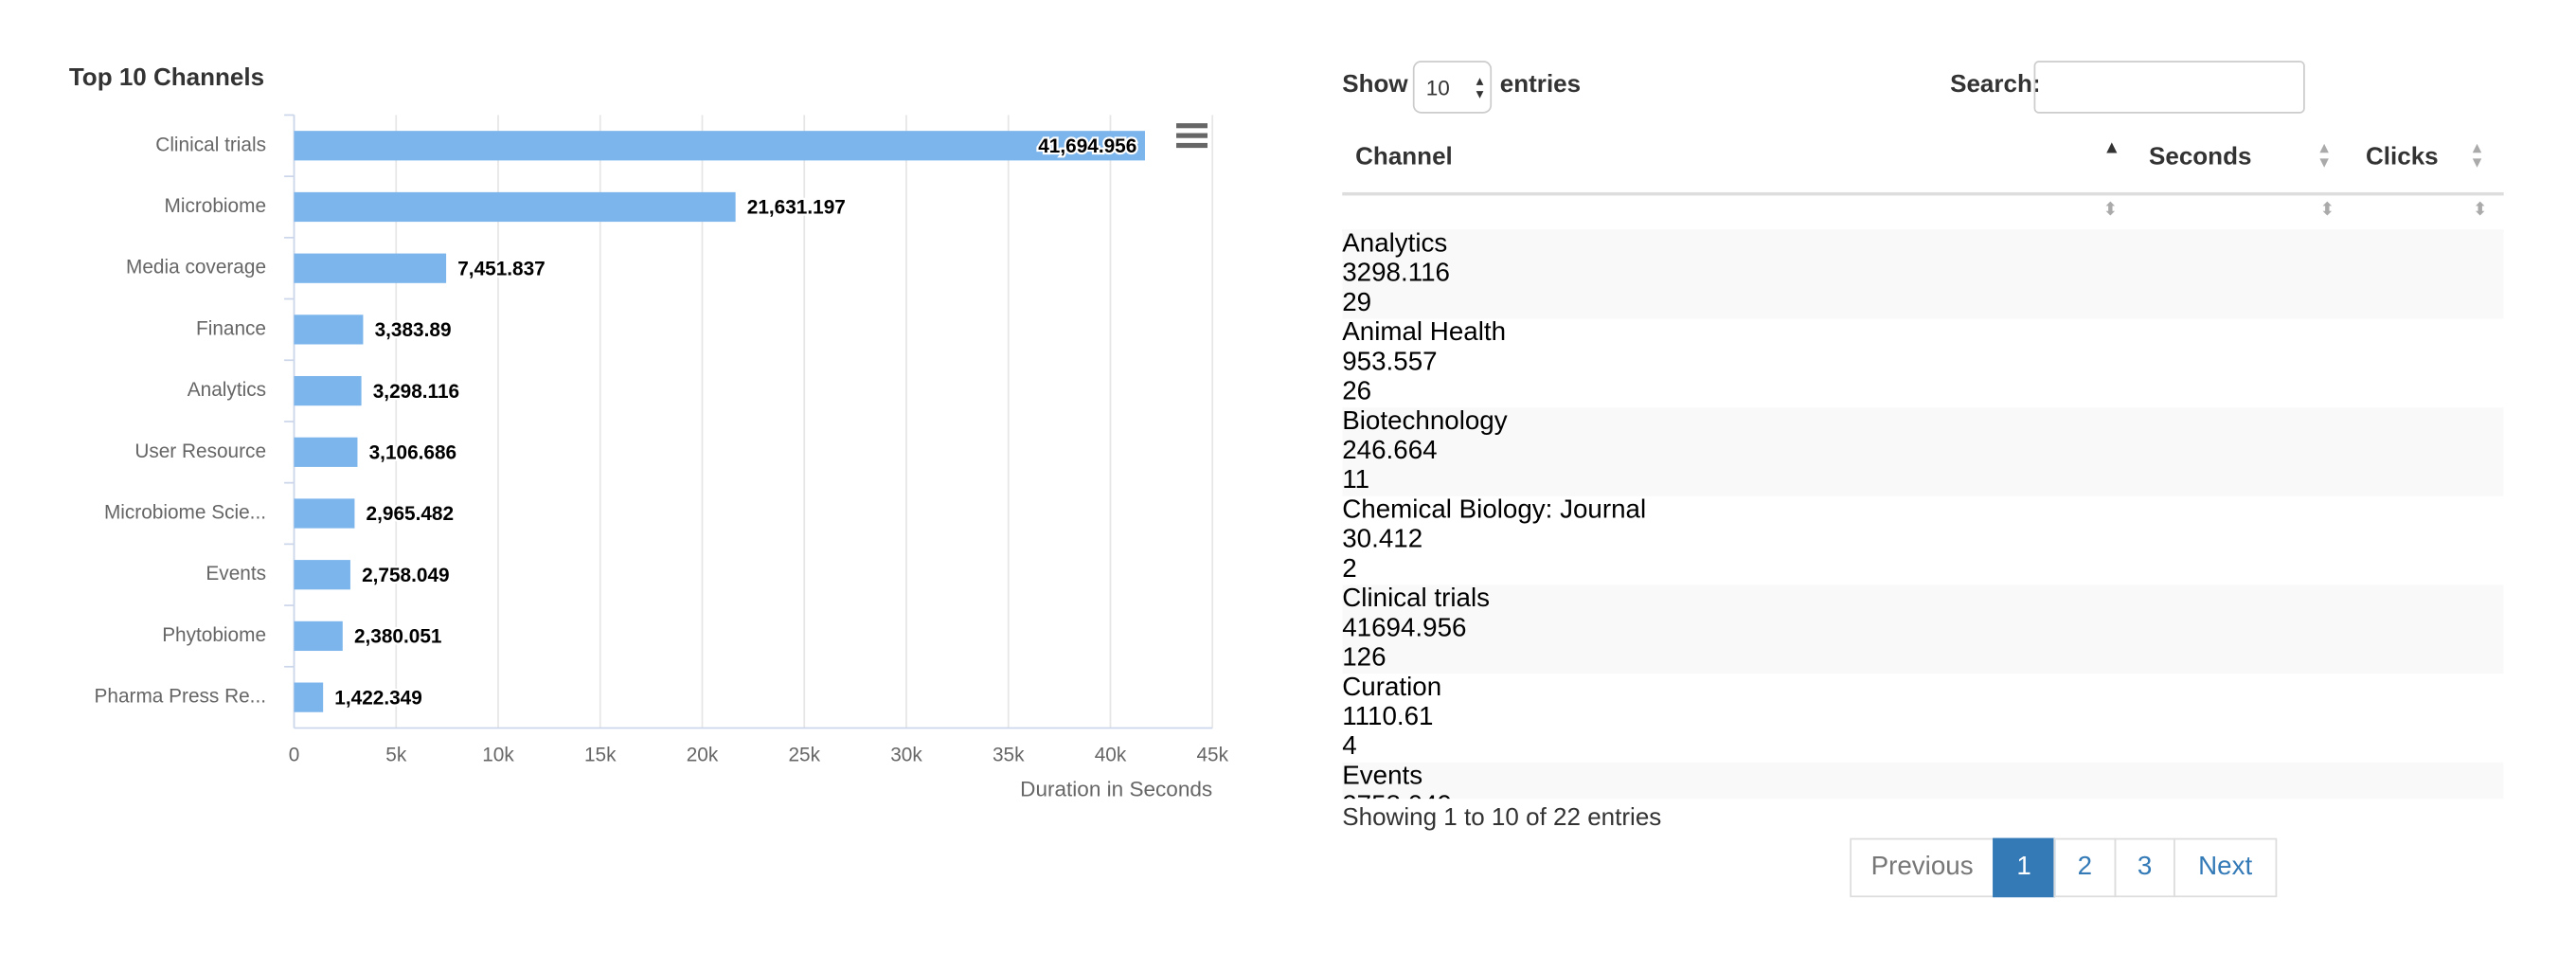 The width and height of the screenshot is (2576, 953). What do you see at coordinates (2144, 867) in the screenshot?
I see `page-button: 3` at bounding box center [2144, 867].